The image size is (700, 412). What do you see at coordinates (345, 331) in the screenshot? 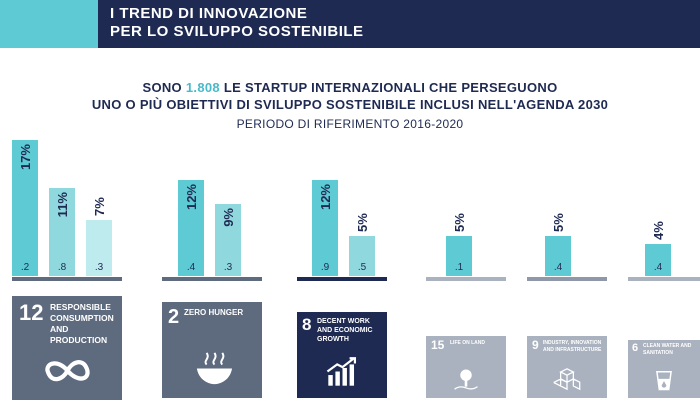
I see `sdg-goal-label: DECENT WORK AND ECONOMIC GROWTH` at bounding box center [345, 331].